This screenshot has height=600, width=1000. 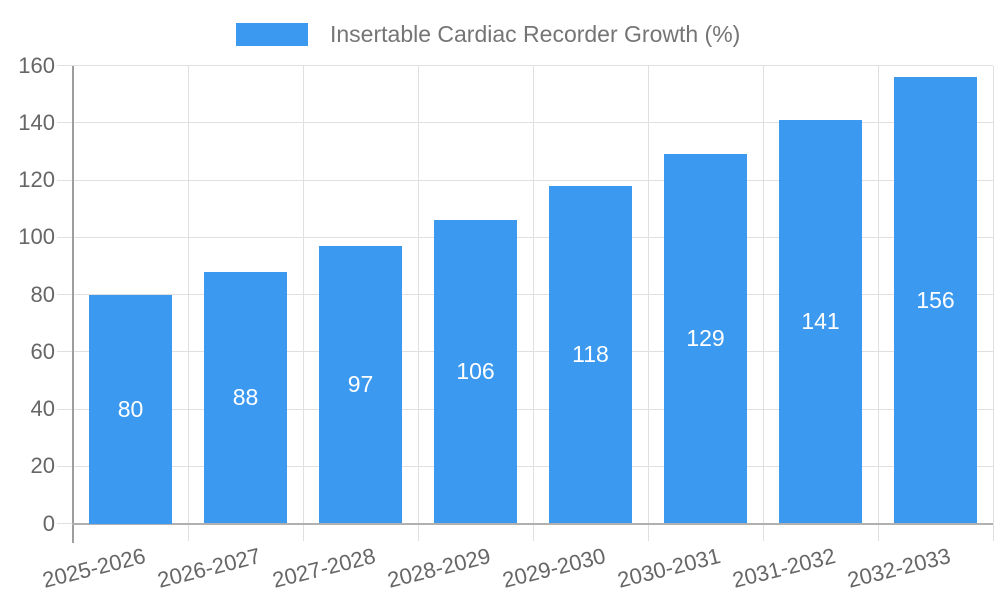 What do you see at coordinates (42, 351) in the screenshot?
I see `y-tick-label: 60` at bounding box center [42, 351].